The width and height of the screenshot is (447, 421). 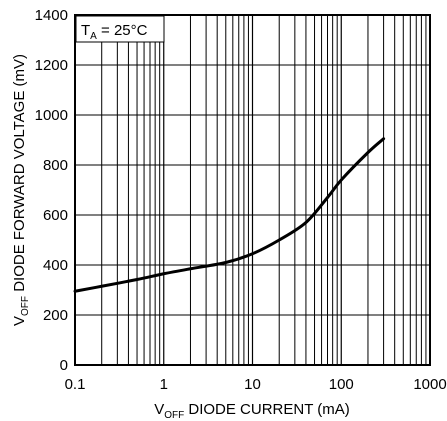 I want to click on annotation-subscript: A, so click(x=93, y=36).